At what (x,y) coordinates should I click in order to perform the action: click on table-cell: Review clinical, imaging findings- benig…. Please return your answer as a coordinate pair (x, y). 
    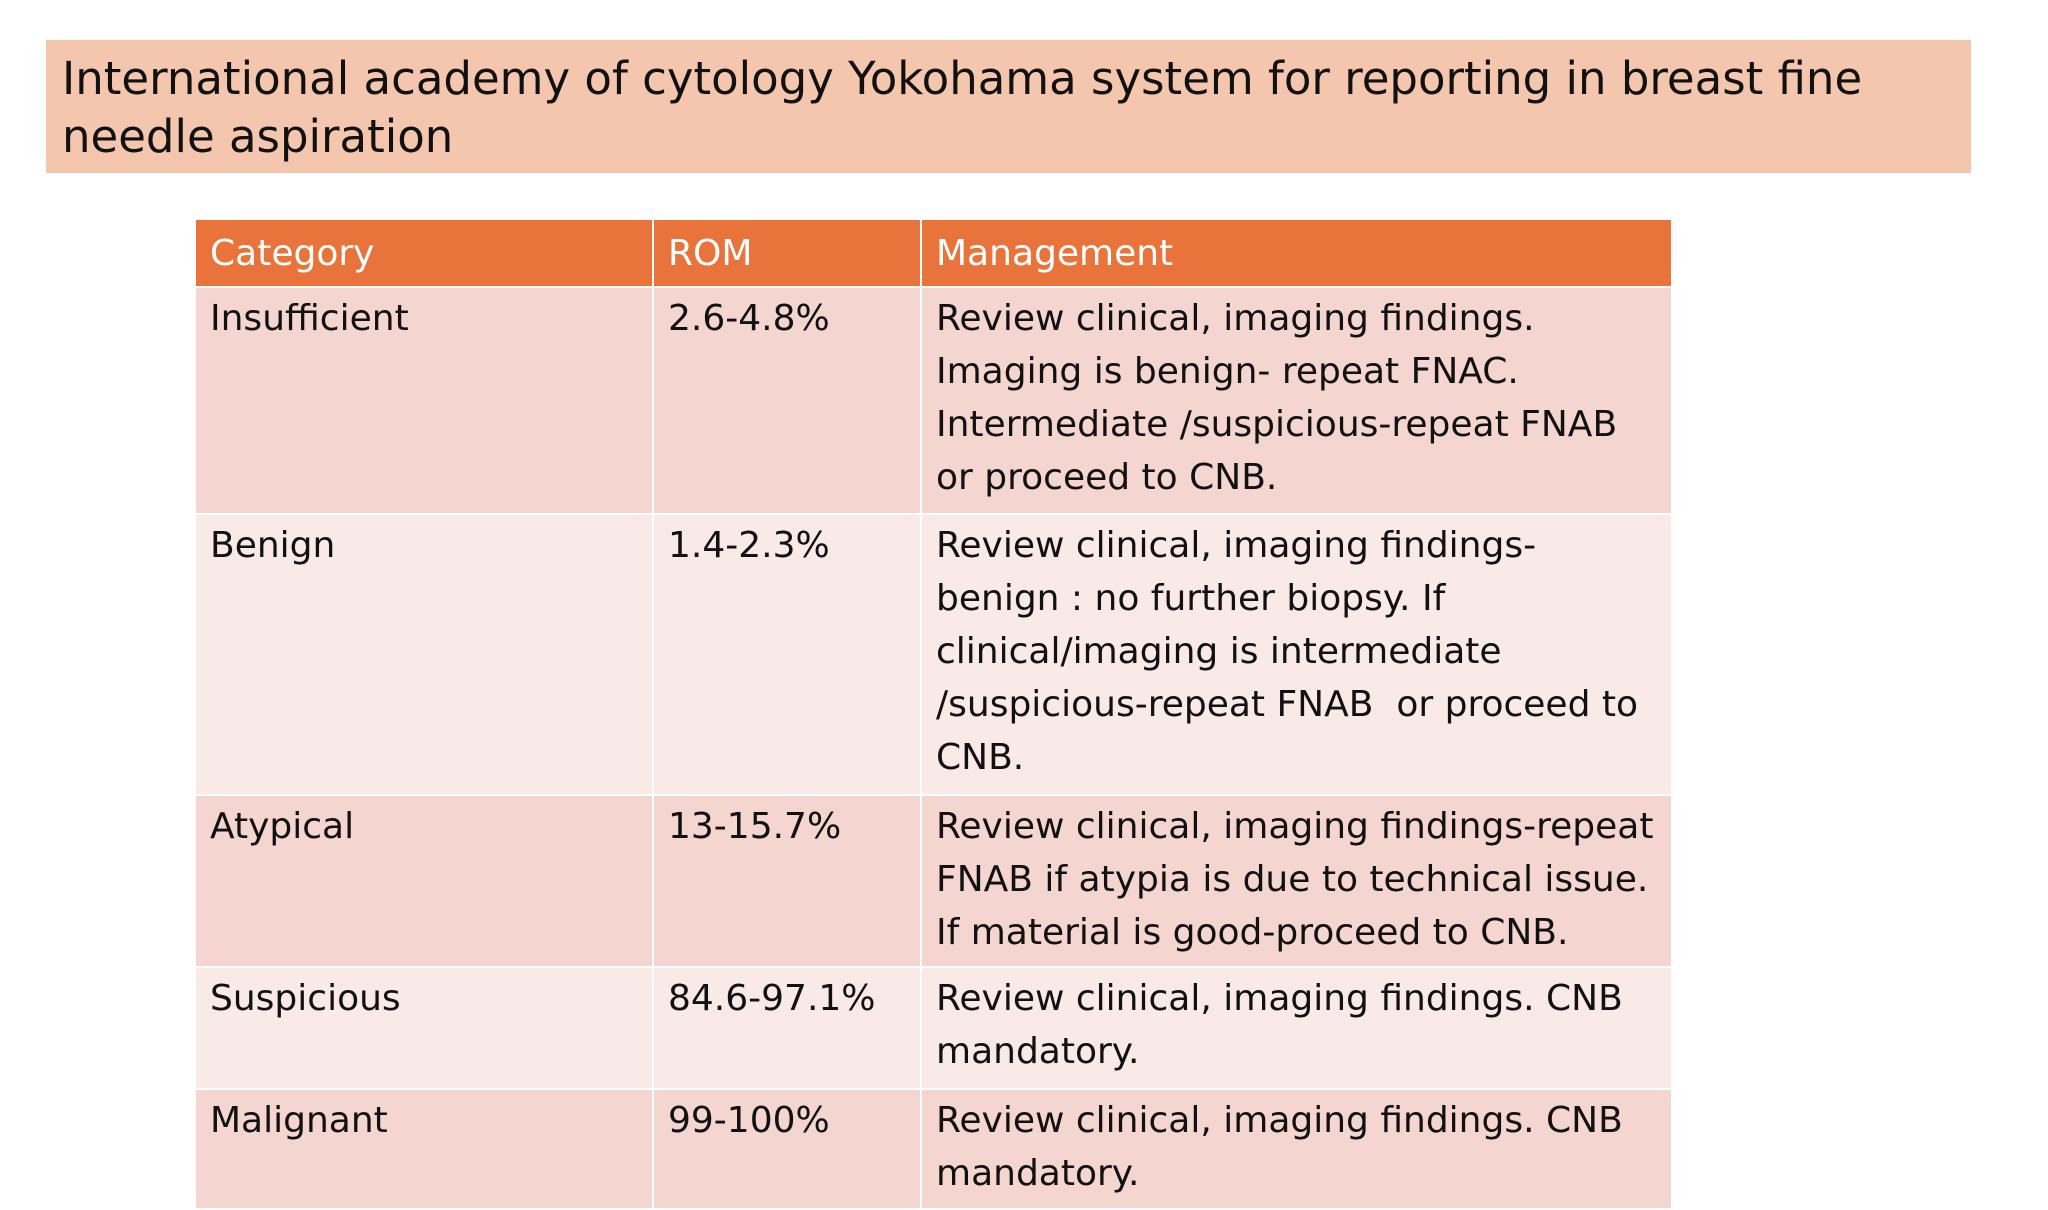
    Looking at the image, I should click on (1296, 654).